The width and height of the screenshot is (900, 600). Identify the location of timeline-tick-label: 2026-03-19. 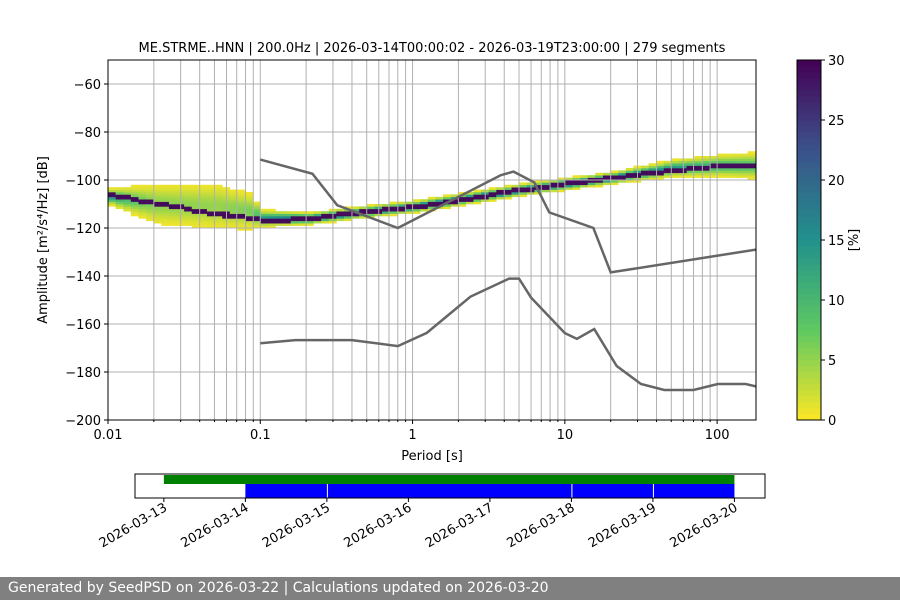
(622, 525).